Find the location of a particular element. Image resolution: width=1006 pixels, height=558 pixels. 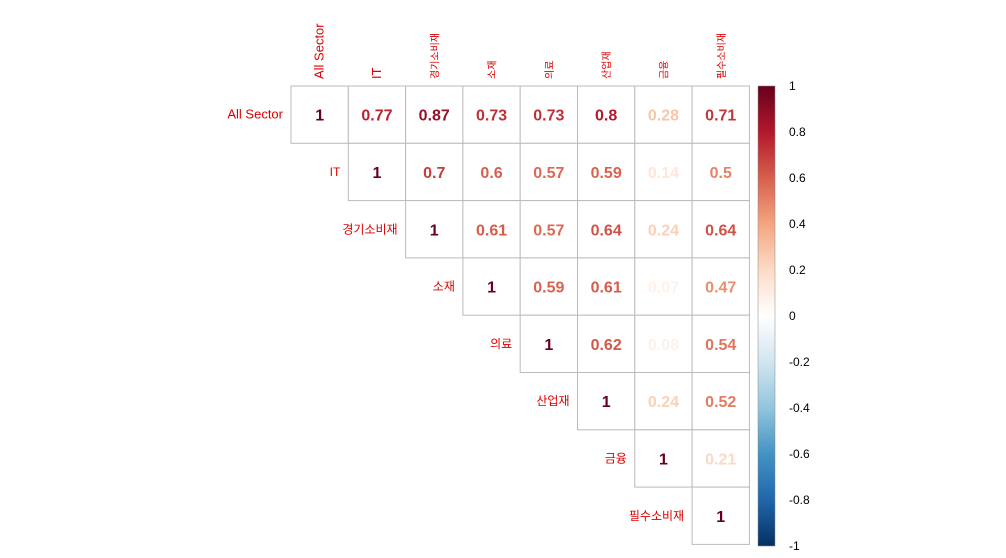

cell-value-label: 0.54 is located at coordinates (720, 345).